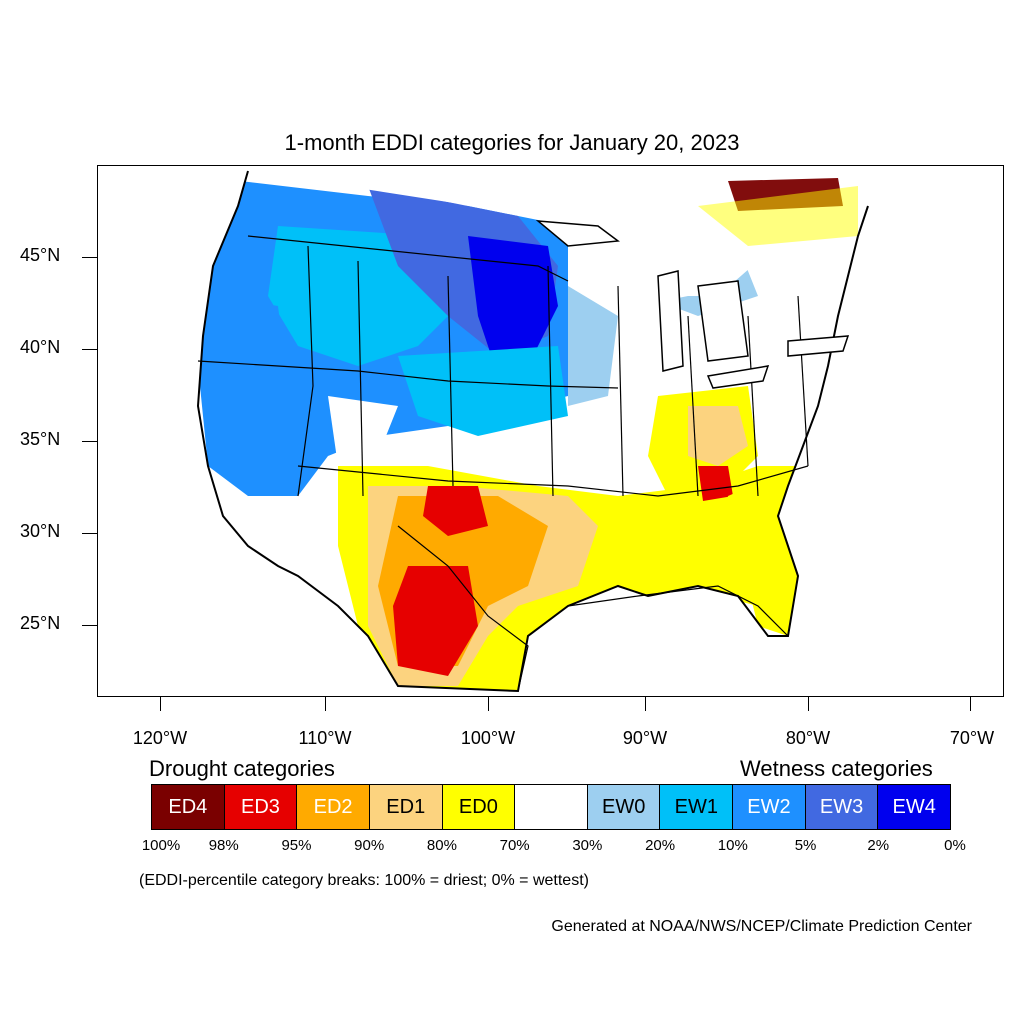 This screenshot has width=1024, height=1024. Describe the element at coordinates (697, 807) in the screenshot. I see `legend-cell-ew1: EW1` at that location.